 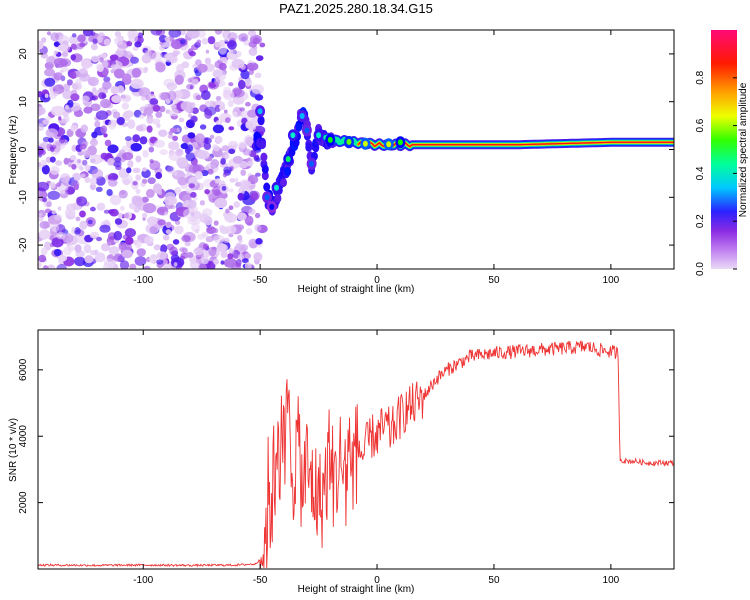 I want to click on y-tick-label: 6000, so click(x=23, y=369).